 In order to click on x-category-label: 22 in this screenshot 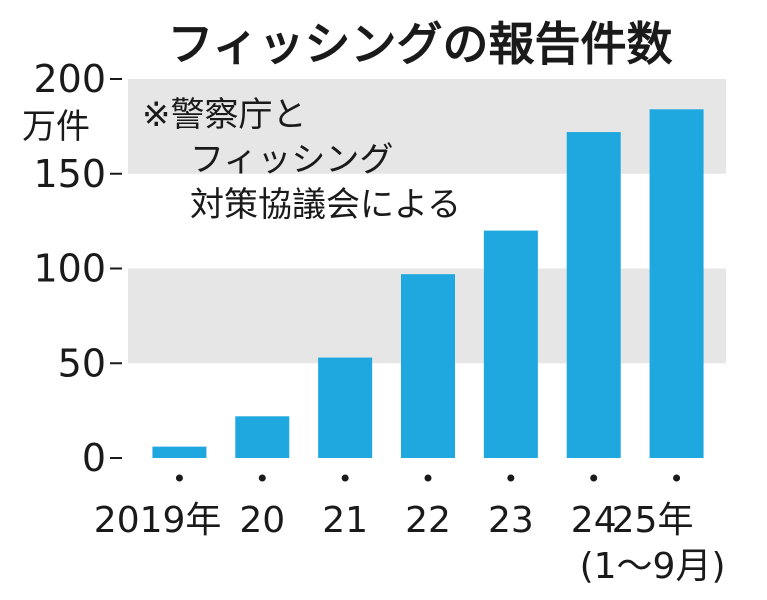, I will do `click(428, 520)`.